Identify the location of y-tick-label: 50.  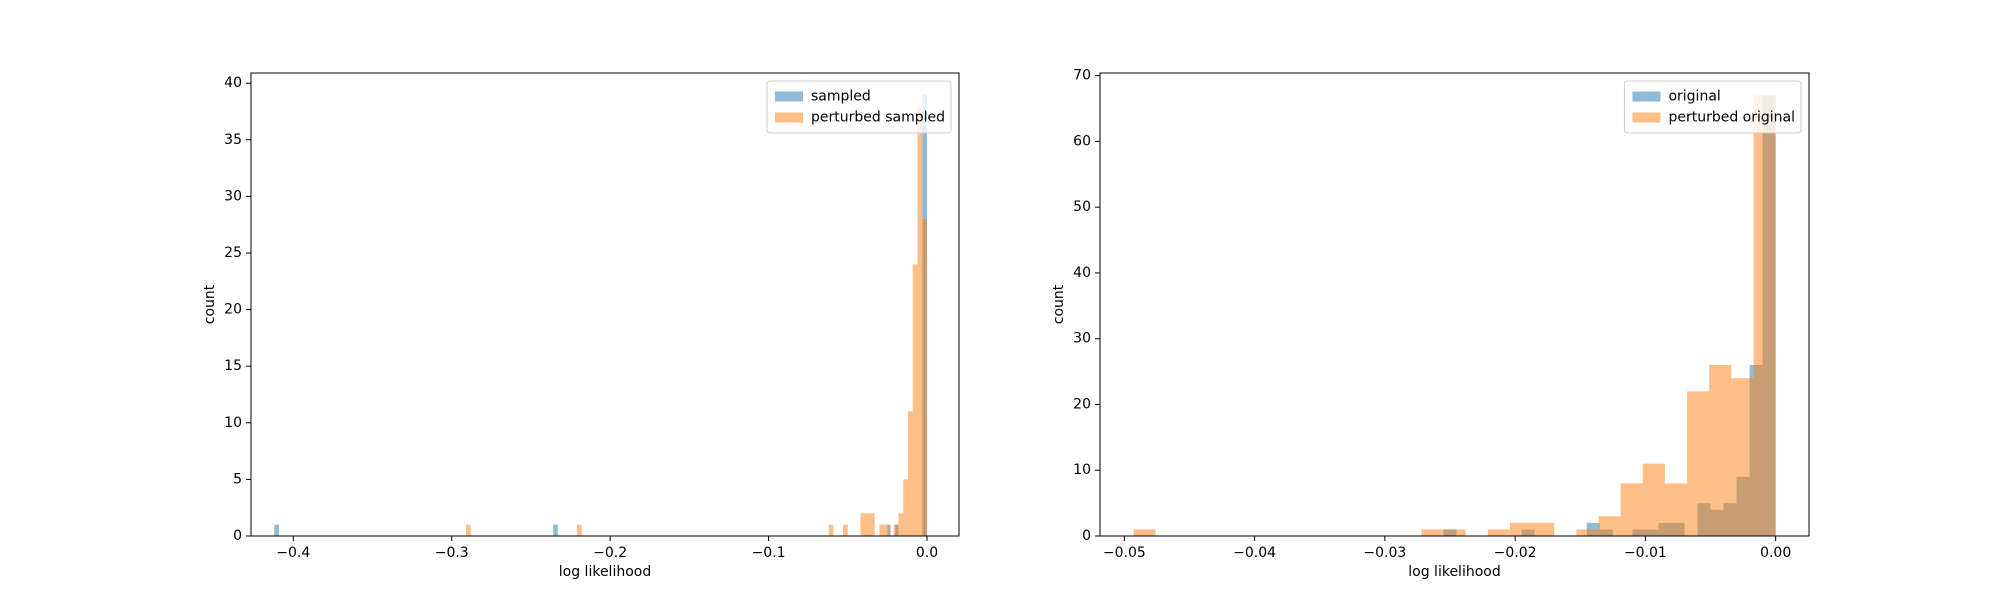
(1082, 207).